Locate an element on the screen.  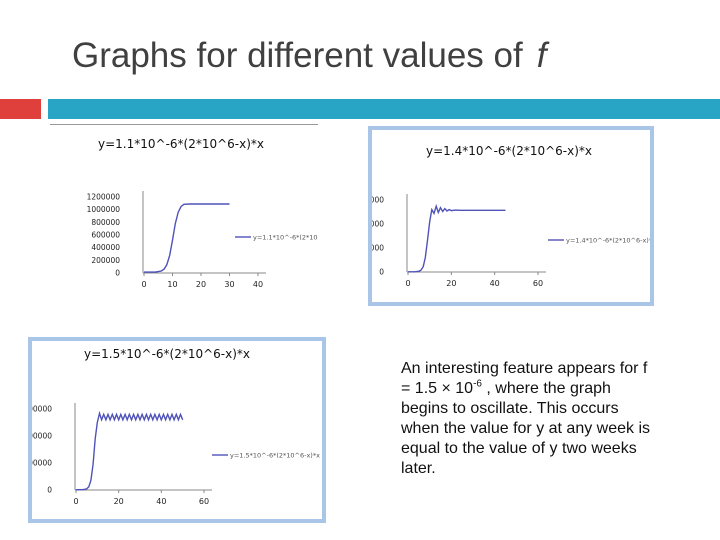
x-tick-label: 30 is located at coordinates (229, 284).